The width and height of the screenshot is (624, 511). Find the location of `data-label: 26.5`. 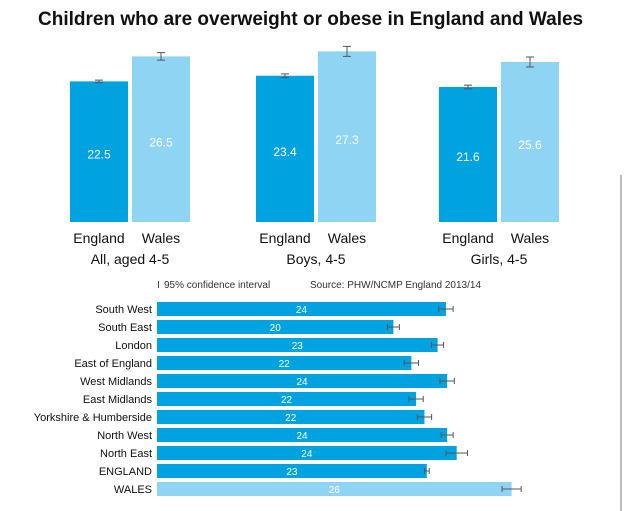

data-label: 26.5 is located at coordinates (161, 143).